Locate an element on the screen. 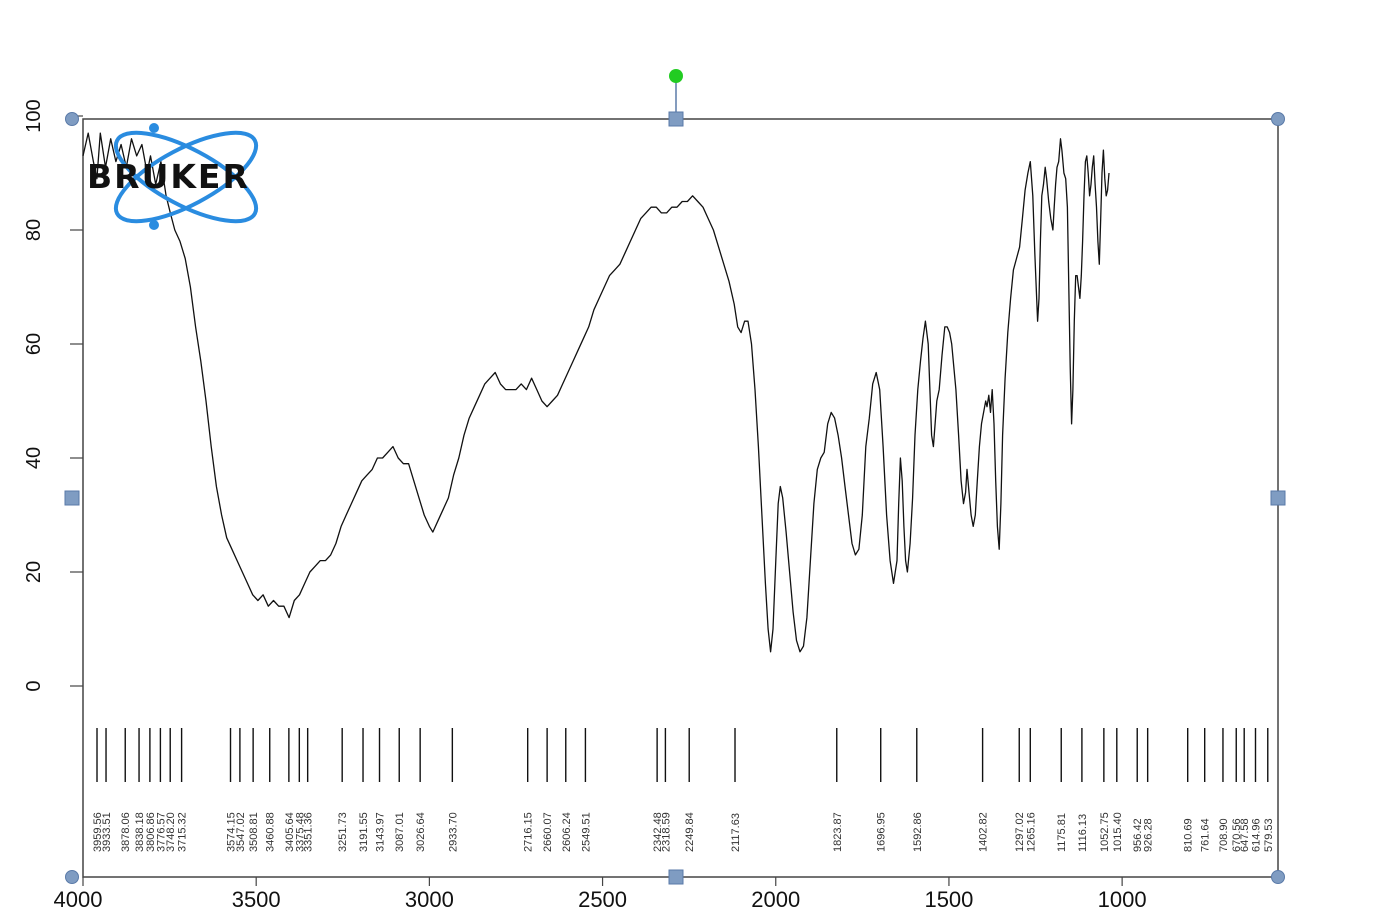 This screenshot has width=1381, height=922. peak-label: 2660.07 is located at coordinates (548, 832).